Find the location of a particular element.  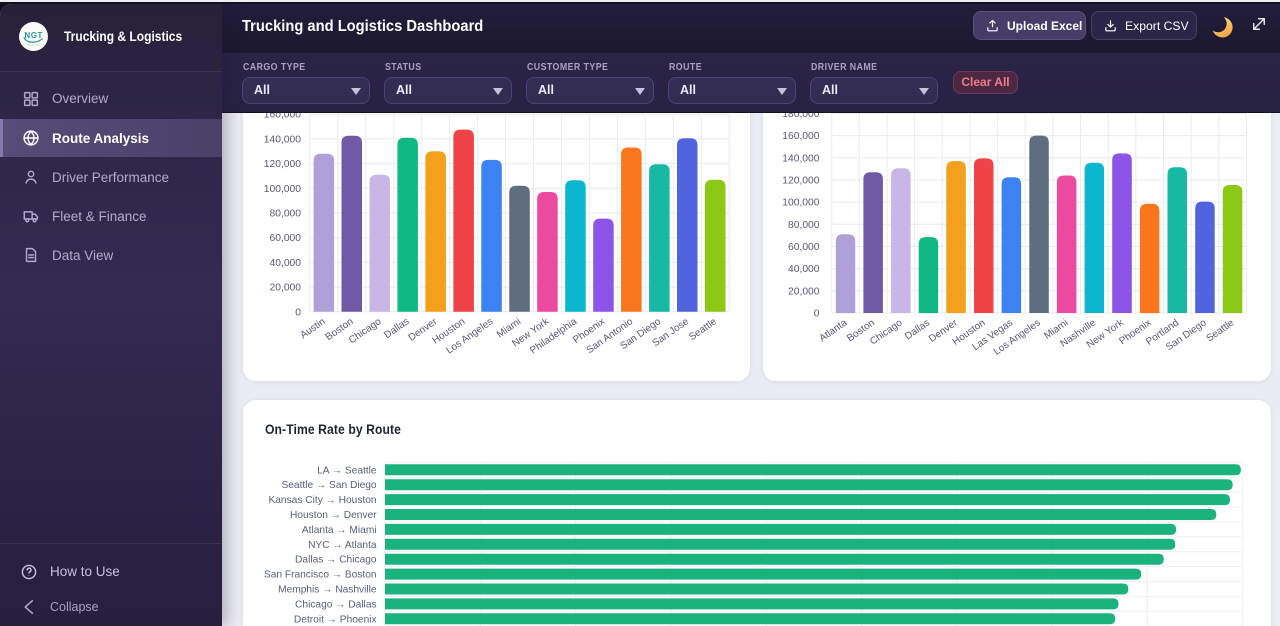

svg-text: Atlanta is located at coordinates (833, 330).